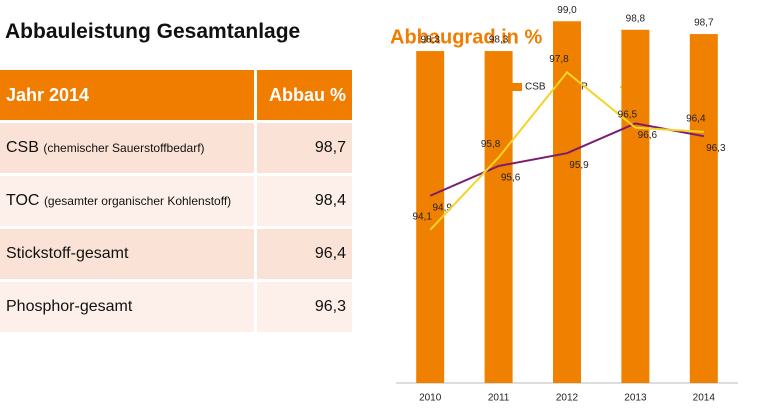 This screenshot has height=411, width=760. I want to click on cell-value: 96,3, so click(302, 305).